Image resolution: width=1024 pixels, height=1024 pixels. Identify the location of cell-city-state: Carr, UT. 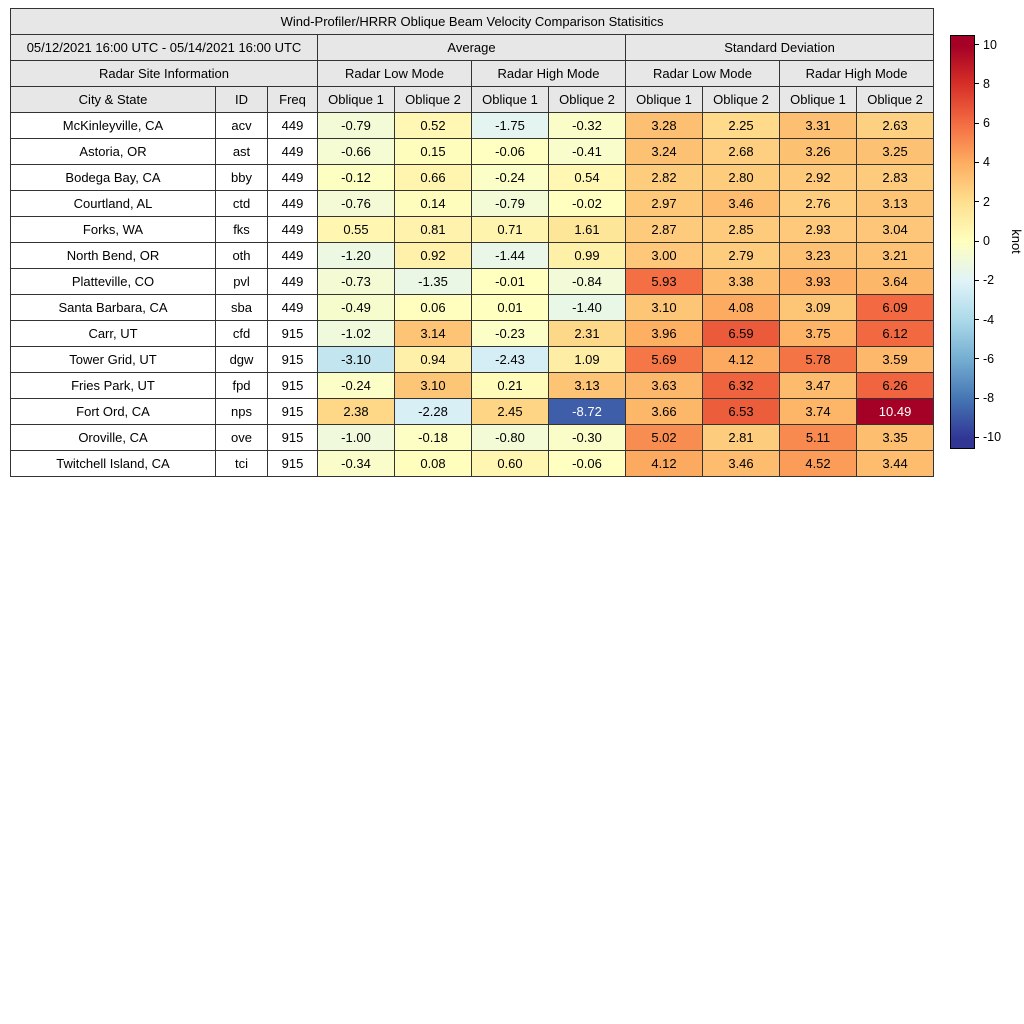
(113, 333).